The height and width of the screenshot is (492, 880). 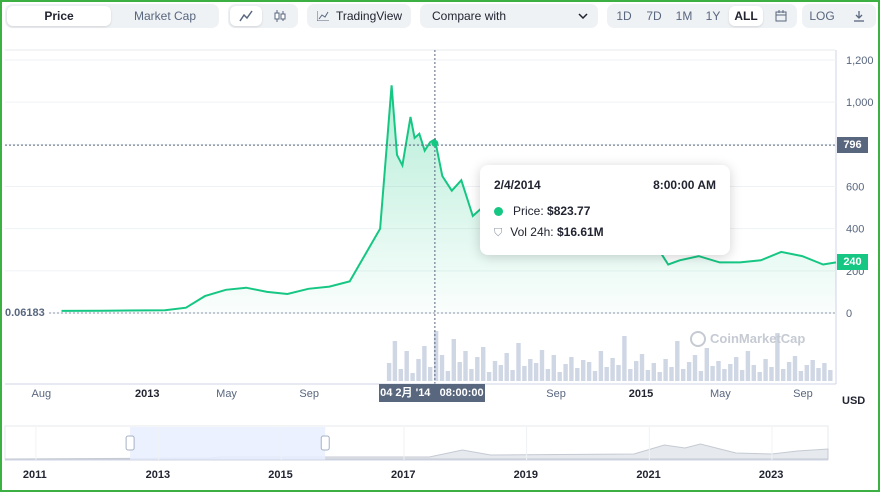 I want to click on compare-with-select: Compare with, so click(x=509, y=16).